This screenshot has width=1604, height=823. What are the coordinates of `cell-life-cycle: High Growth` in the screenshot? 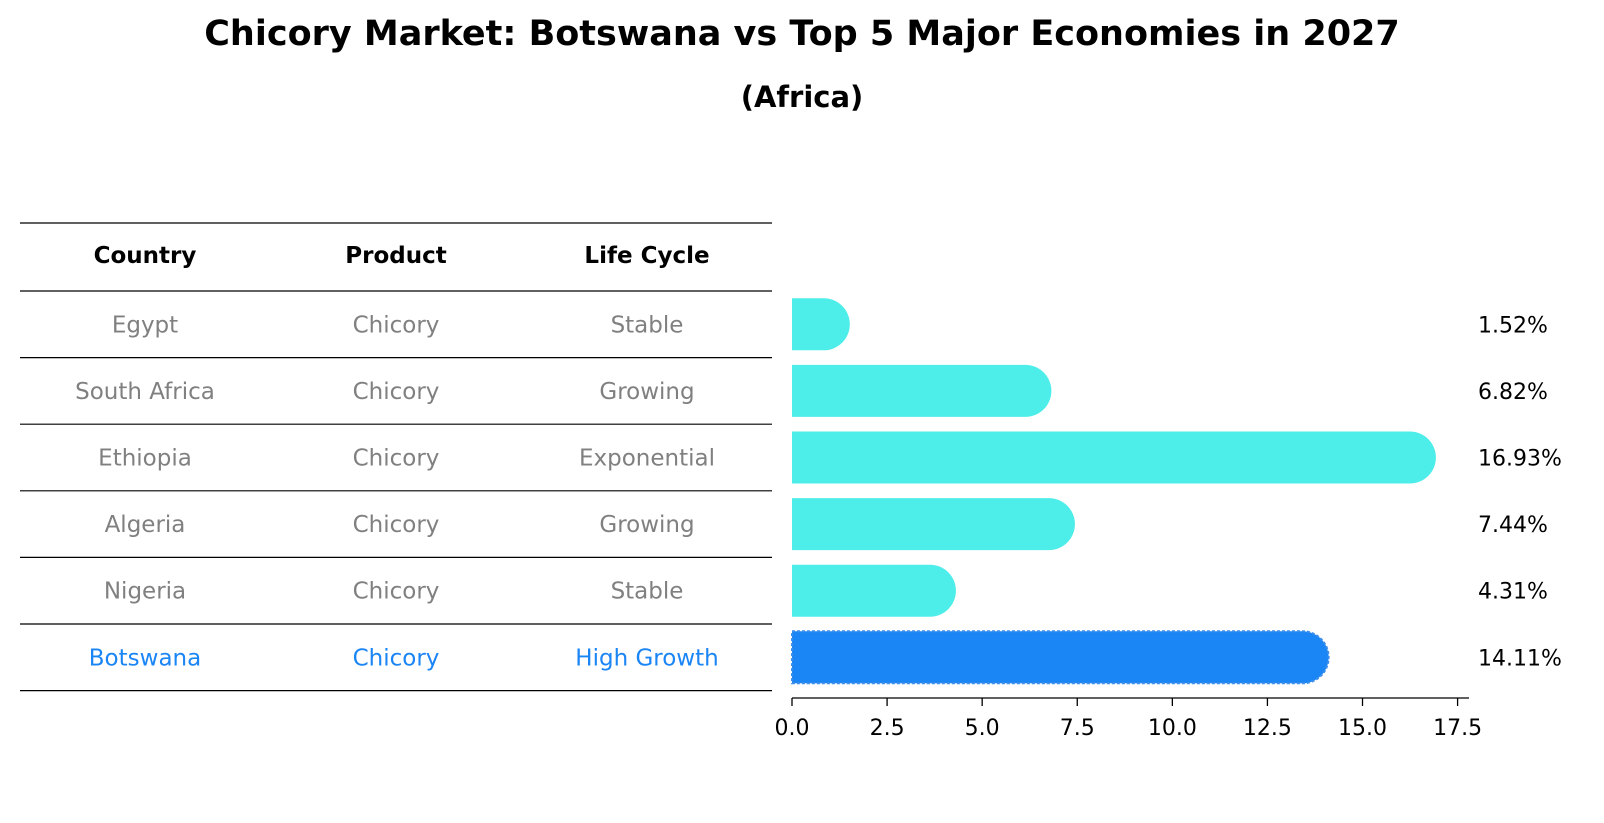 It's located at (646, 658).